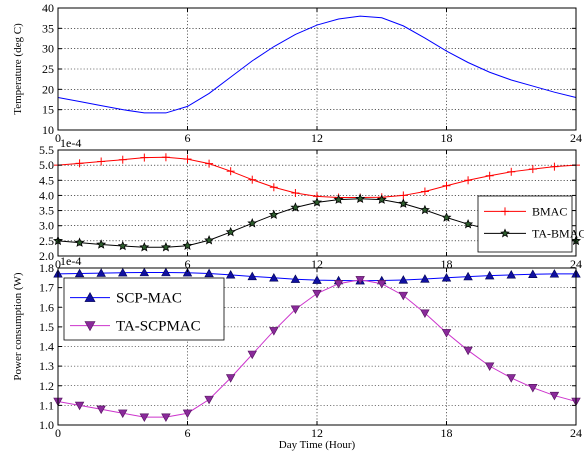 The width and height of the screenshot is (584, 456). What do you see at coordinates (48, 69) in the screenshot?
I see `y-tick-label: 25` at bounding box center [48, 69].